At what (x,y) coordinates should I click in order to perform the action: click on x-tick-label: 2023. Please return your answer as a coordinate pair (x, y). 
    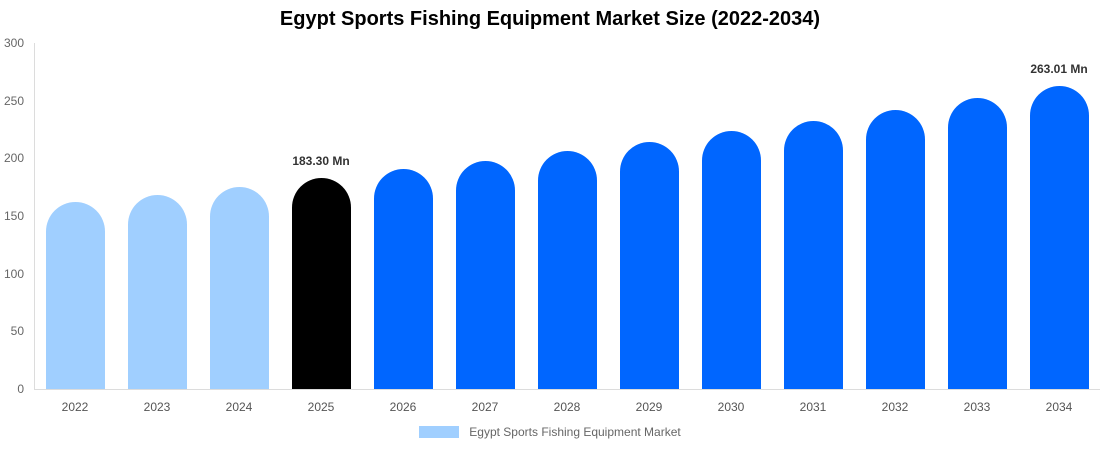
    Looking at the image, I should click on (157, 407).